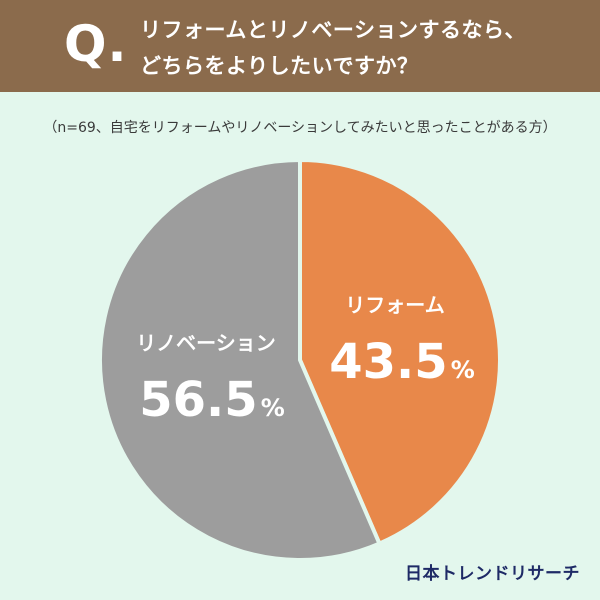 The image size is (600, 600). I want to click on slice-label-reform: リフォーム, so click(394, 305).